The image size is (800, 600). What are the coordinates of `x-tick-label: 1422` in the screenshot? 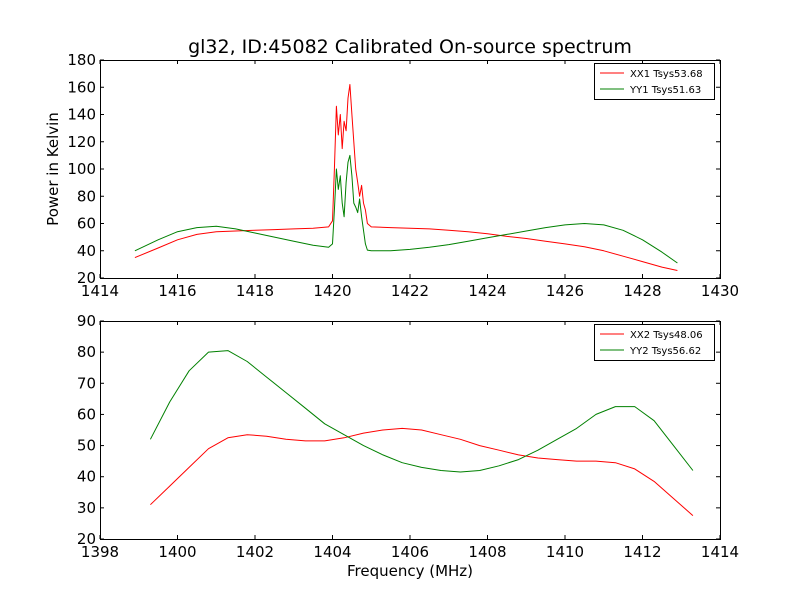 It's located at (410, 291).